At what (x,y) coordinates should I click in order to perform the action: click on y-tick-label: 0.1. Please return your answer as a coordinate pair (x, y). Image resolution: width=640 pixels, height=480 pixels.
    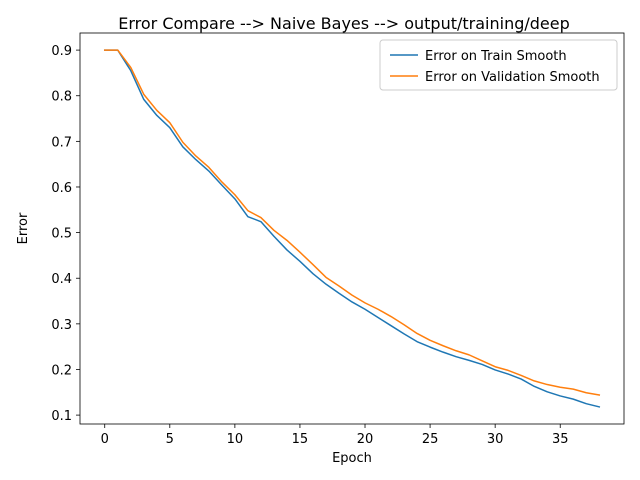
    Looking at the image, I should click on (61, 416).